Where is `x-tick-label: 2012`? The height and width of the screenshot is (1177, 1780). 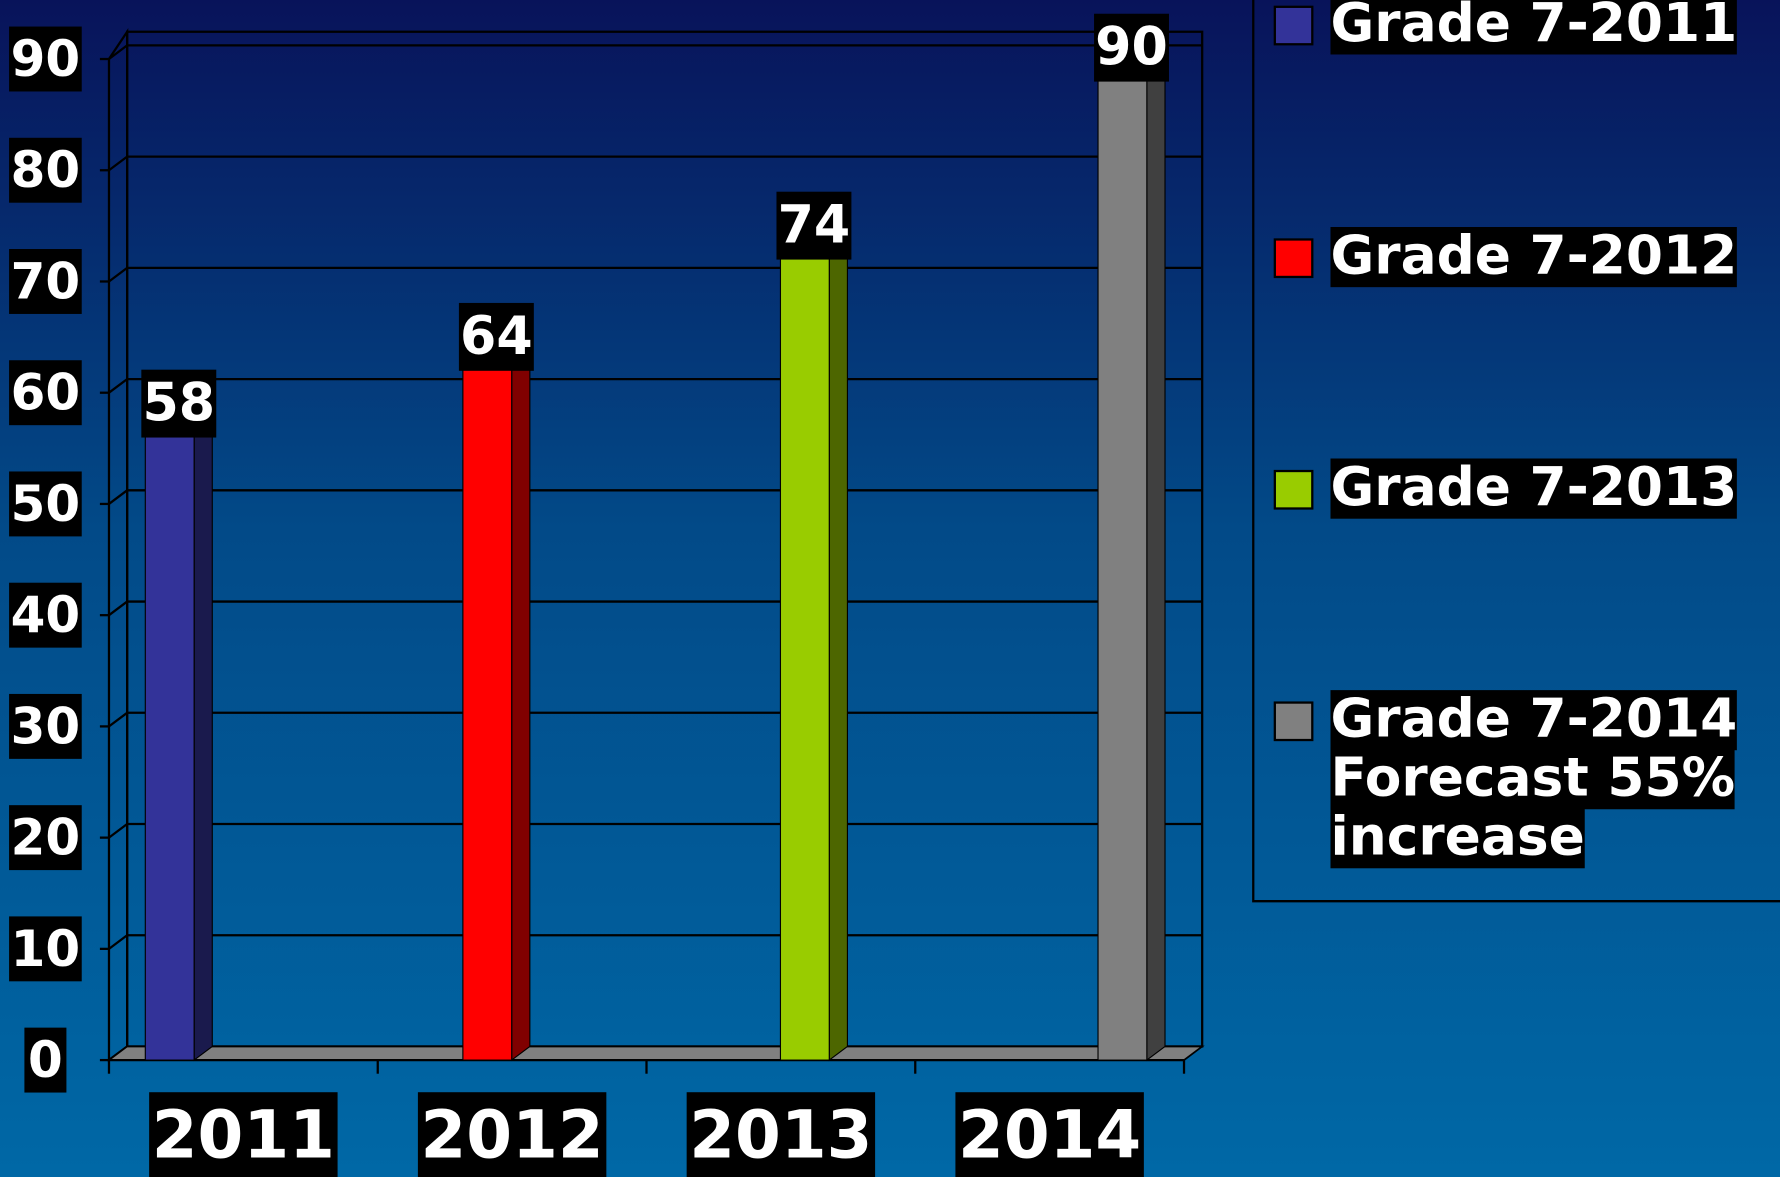 x-tick-label: 2012 is located at coordinates (512, 1135).